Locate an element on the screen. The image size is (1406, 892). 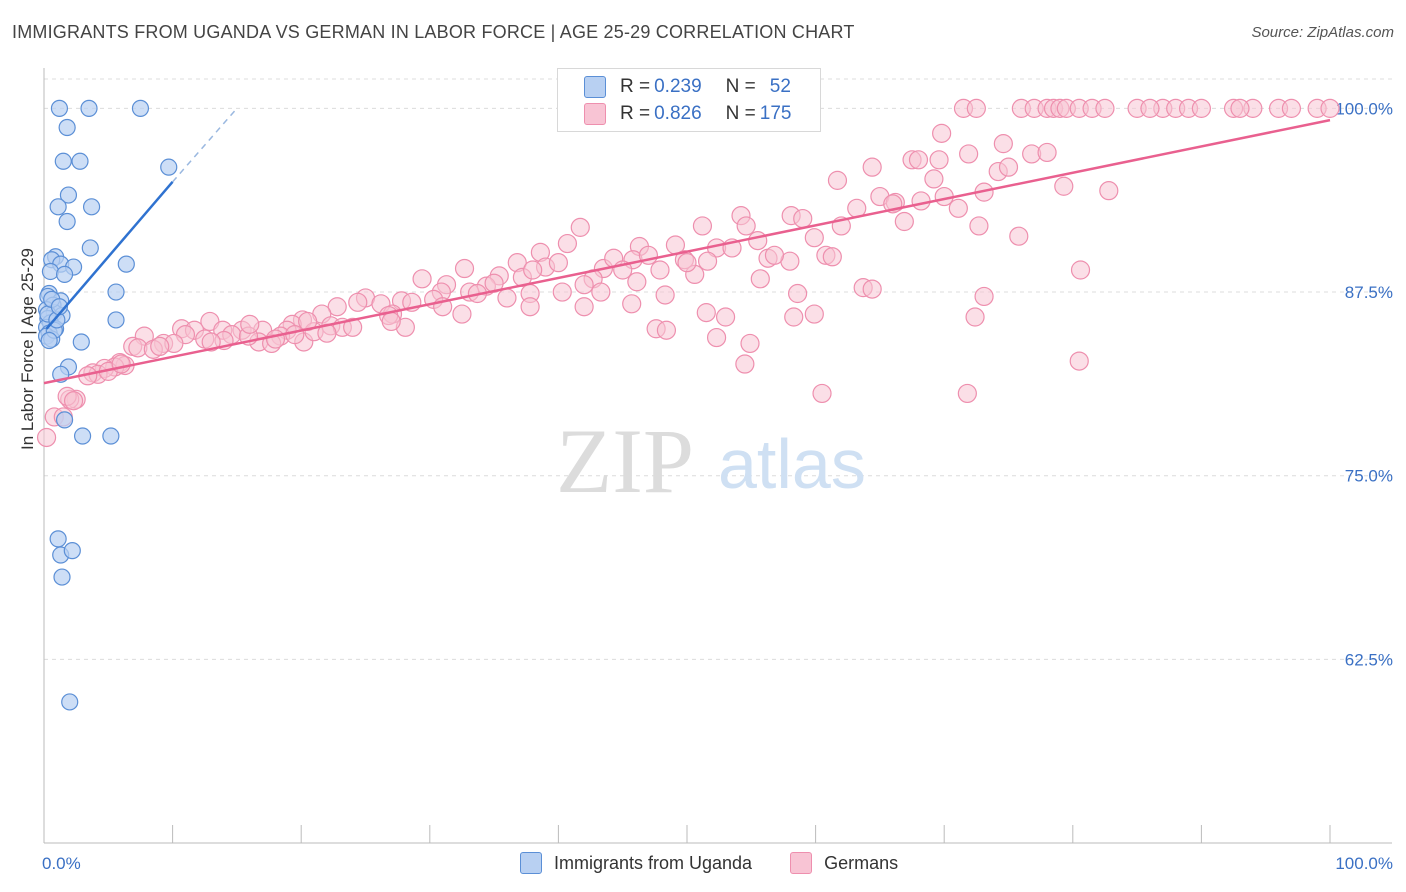
legend-item-germans: Germans is located at coordinates (844, 863).